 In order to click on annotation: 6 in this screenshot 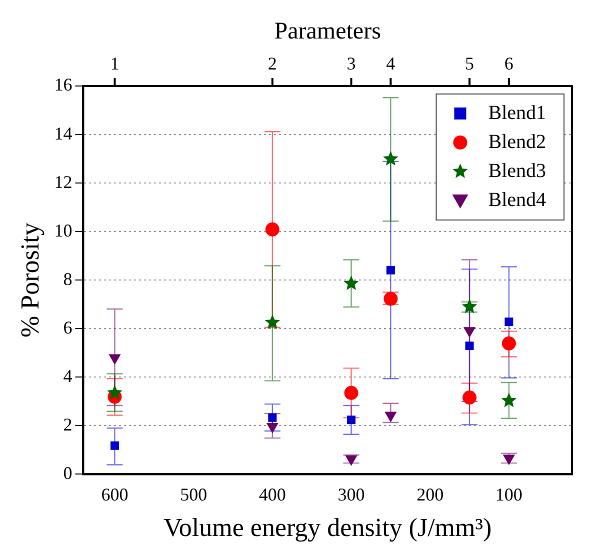, I will do `click(509, 64)`.